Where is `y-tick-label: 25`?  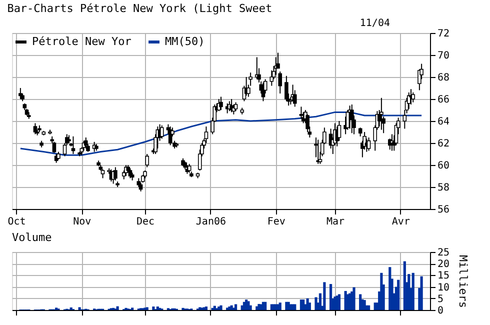 y-tick-label: 25 is located at coordinates (444, 253).